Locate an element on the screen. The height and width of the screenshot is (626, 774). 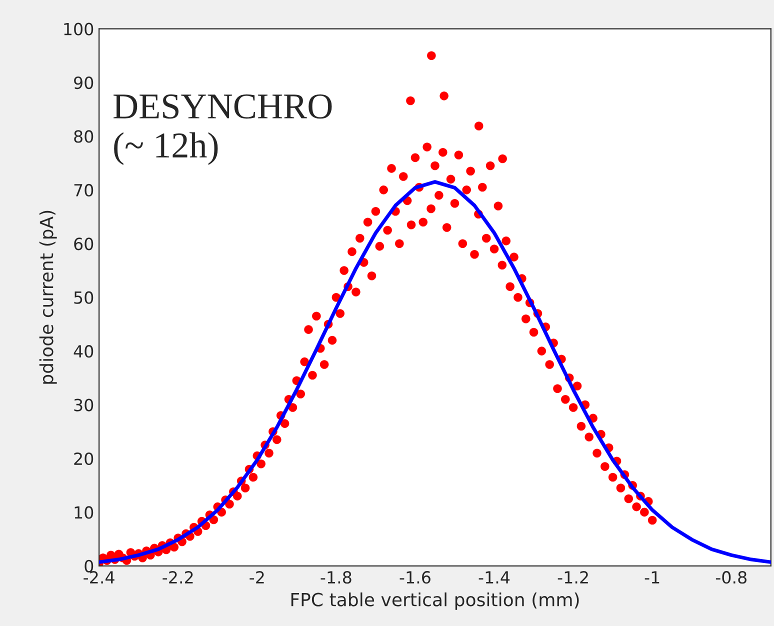
y-tick-label: 20 is located at coordinates (84, 459).